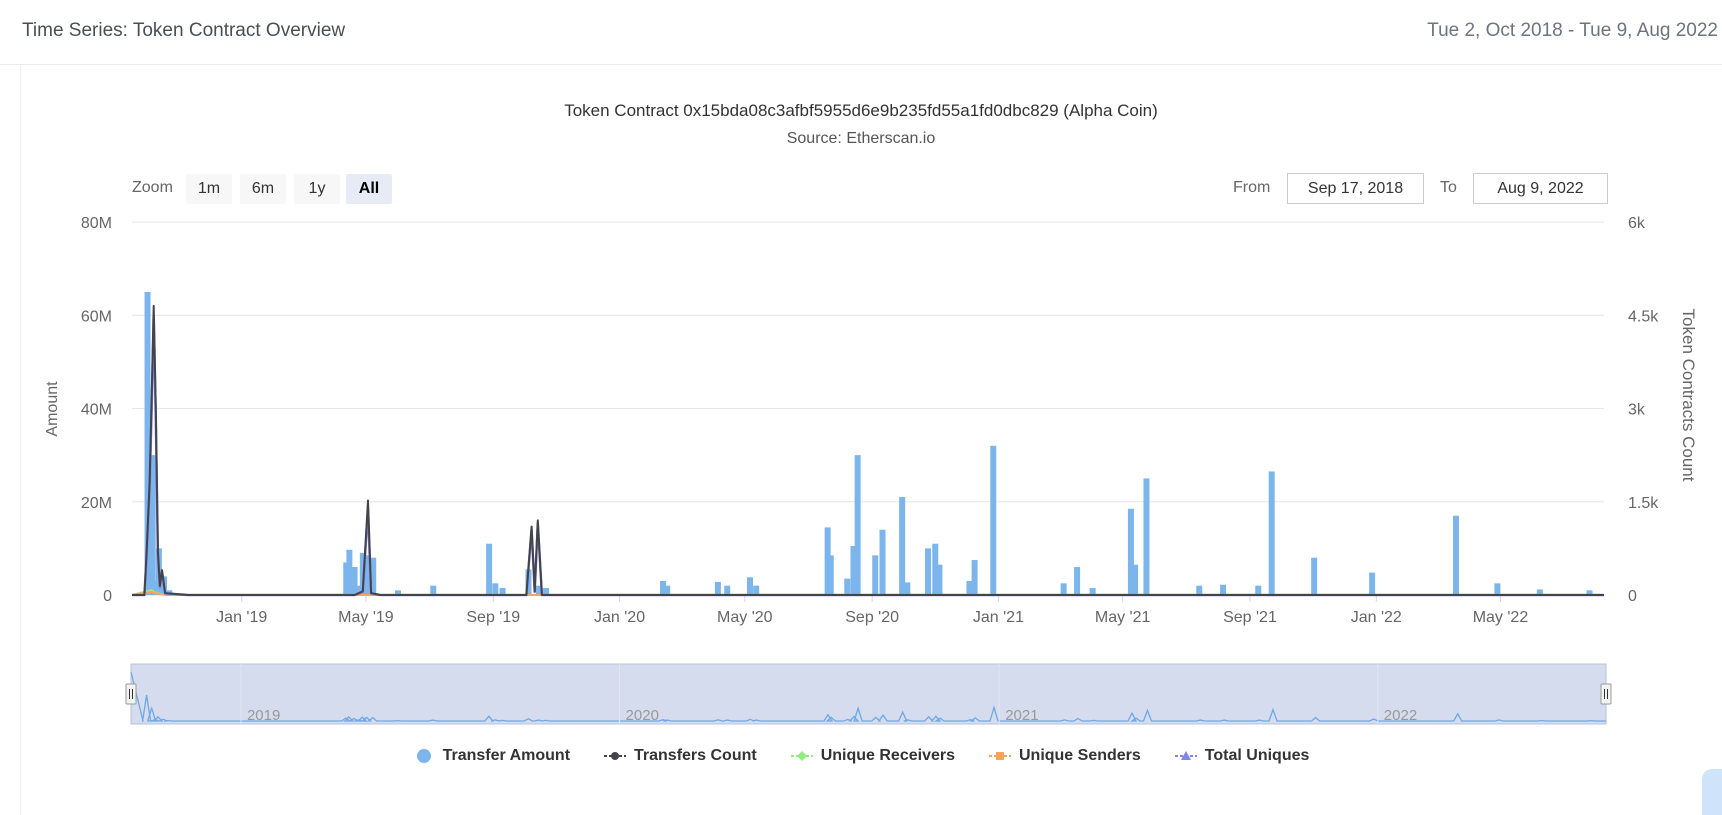 Image resolution: width=1722 pixels, height=815 pixels. I want to click on handle-grip-icon, so click(131, 694).